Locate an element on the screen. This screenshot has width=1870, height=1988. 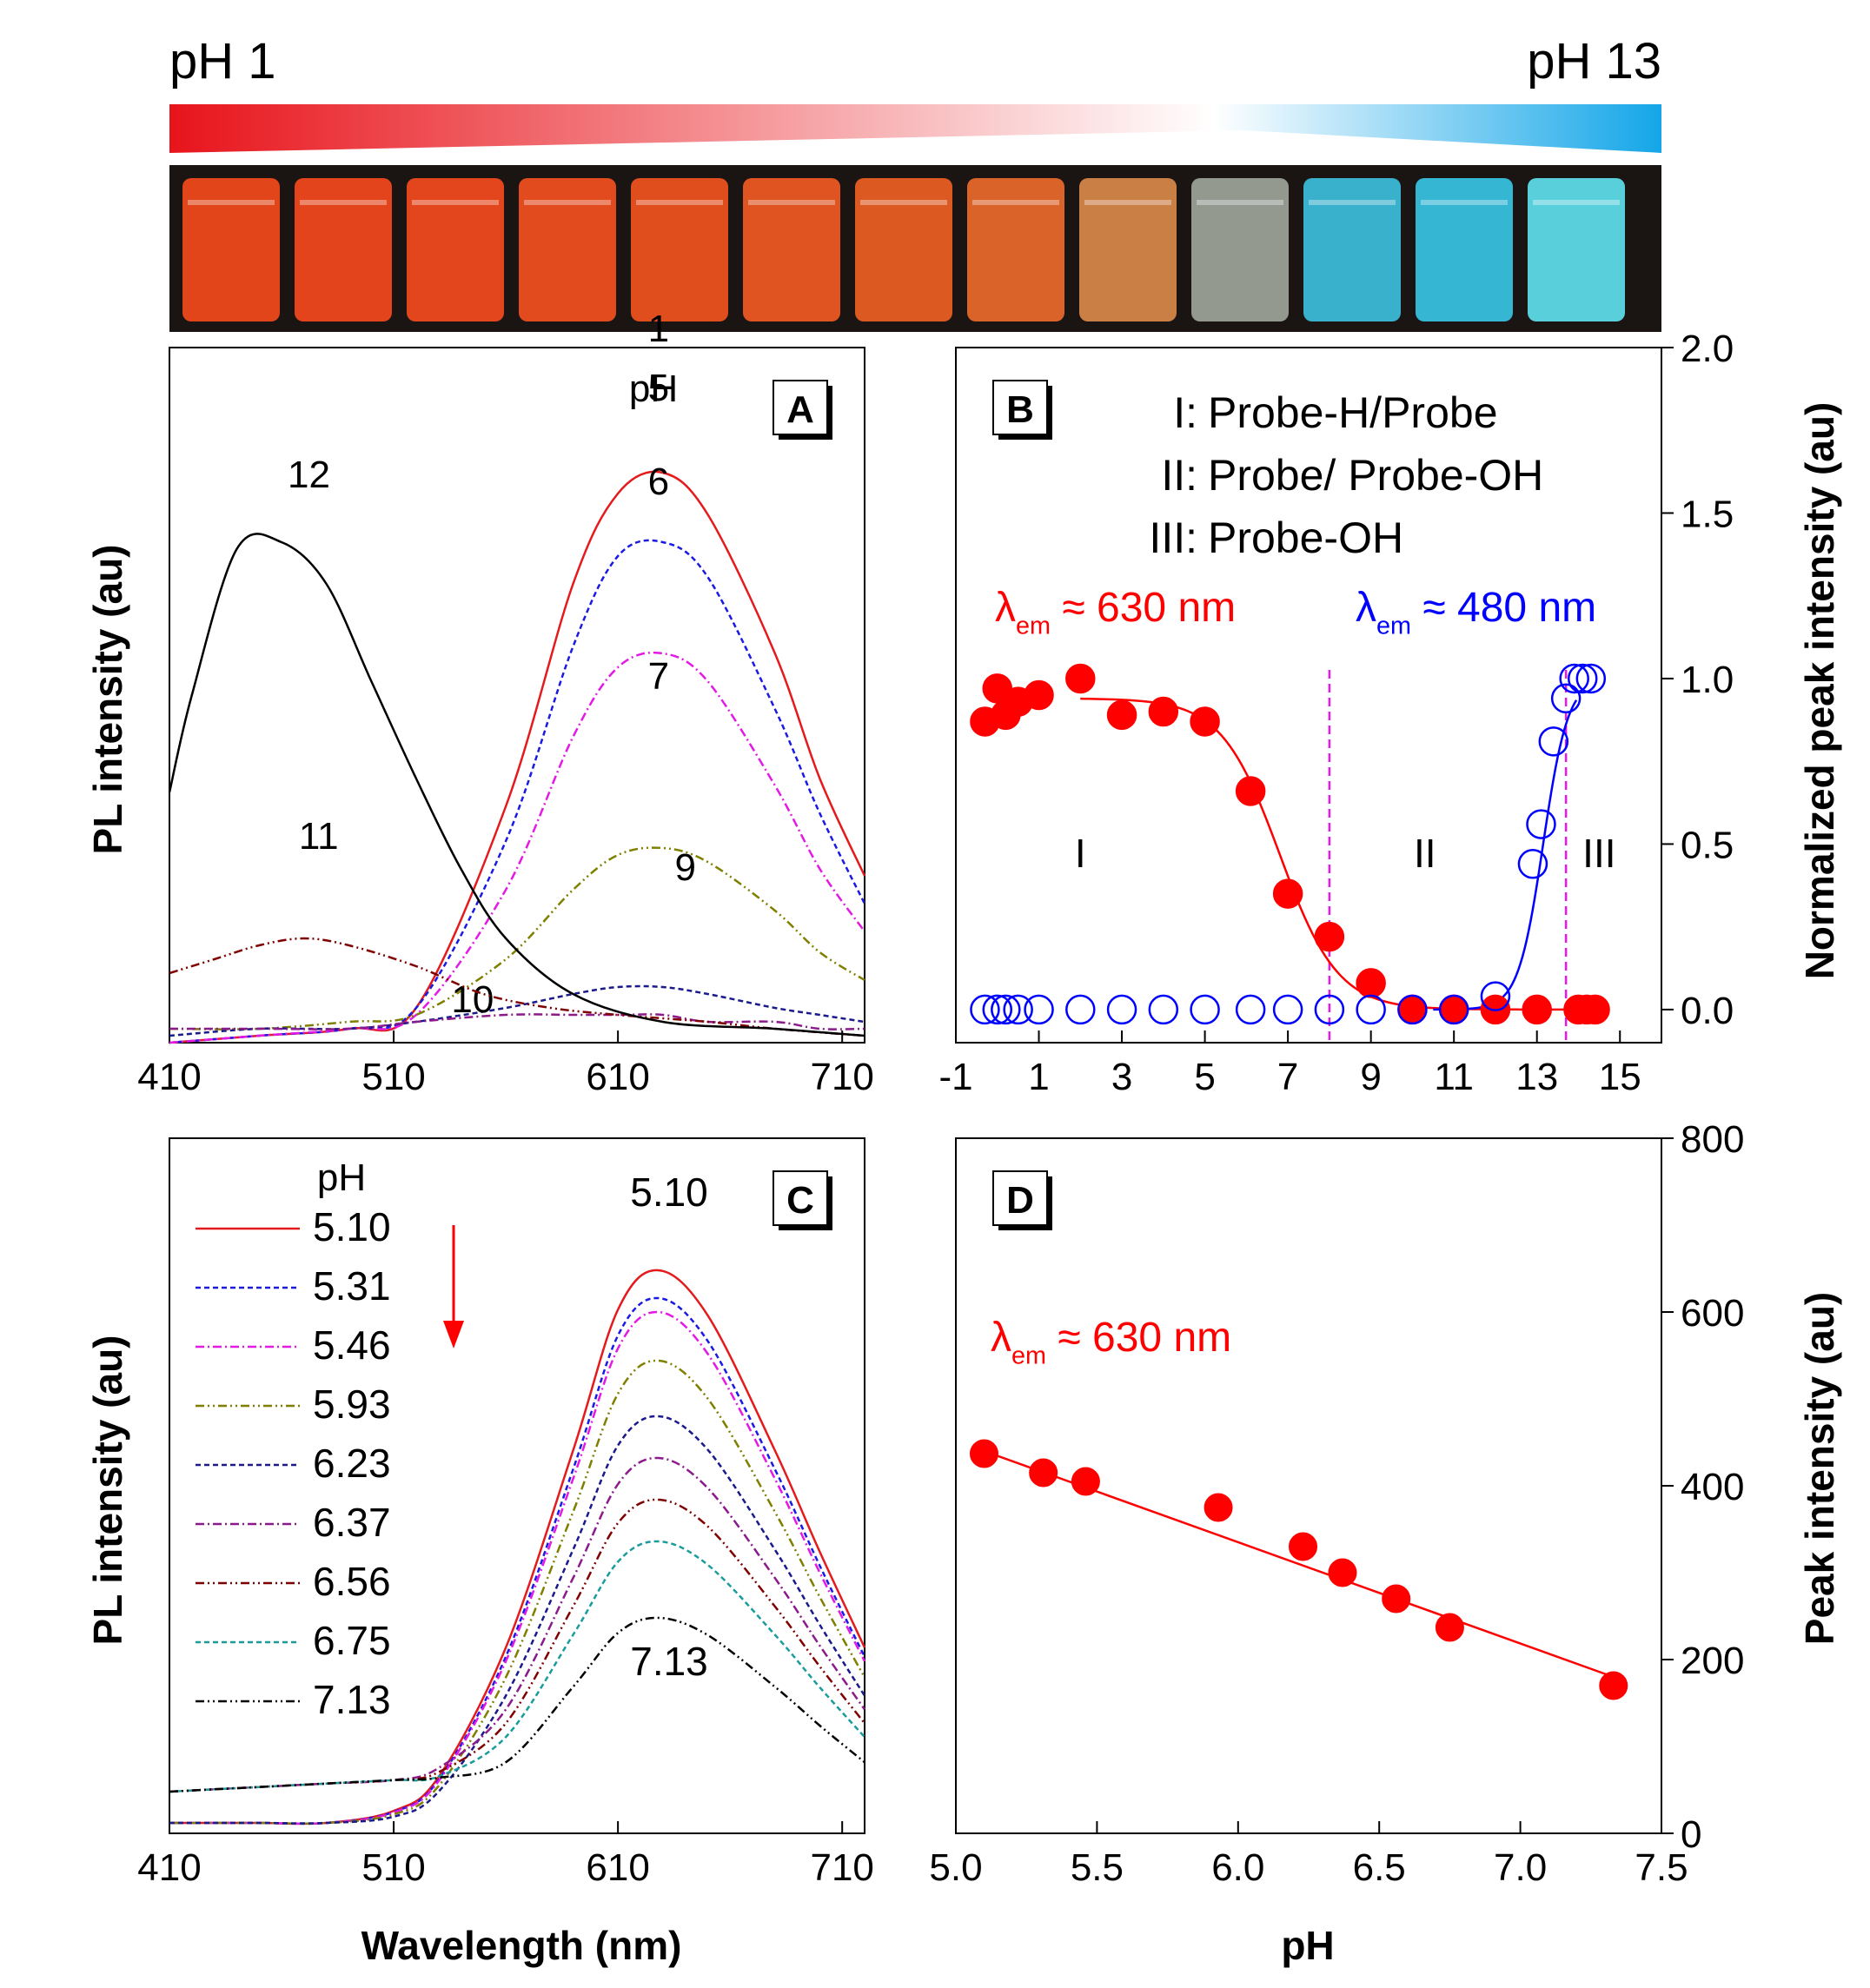
panel-c-xtick-label: 410 is located at coordinates (169, 1867).